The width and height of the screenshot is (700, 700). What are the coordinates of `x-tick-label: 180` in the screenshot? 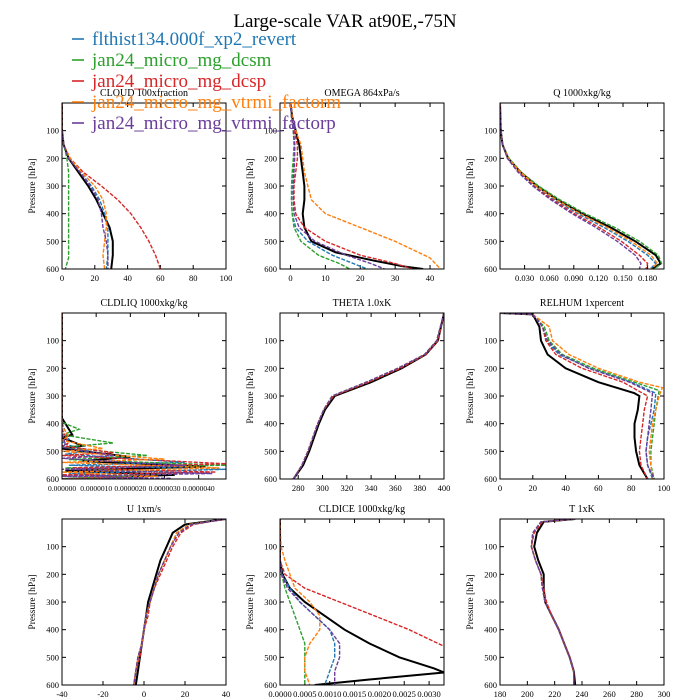 It's located at (500, 694).